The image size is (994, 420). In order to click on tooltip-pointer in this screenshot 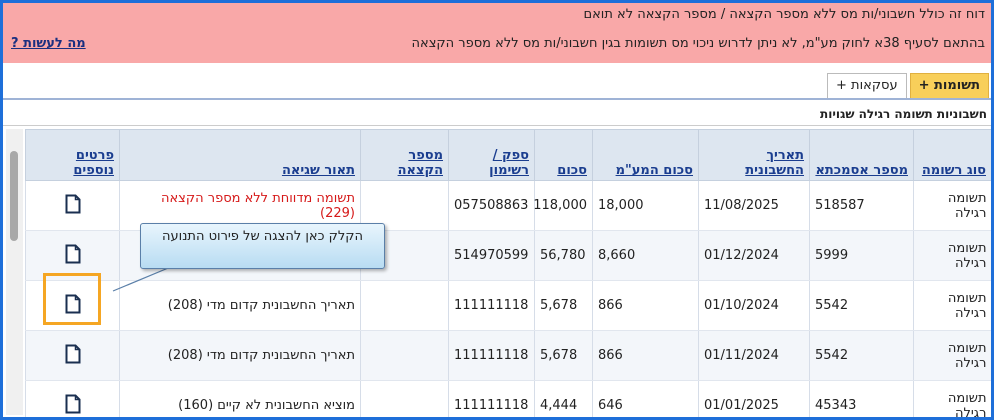, I will do `click(143, 278)`.